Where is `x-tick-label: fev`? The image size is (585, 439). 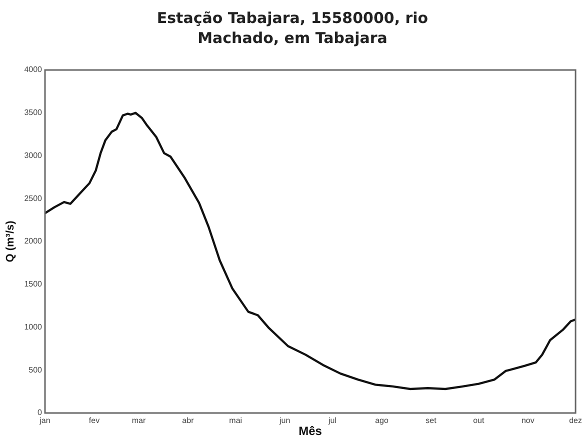
x-tick-label: fev is located at coordinates (94, 421).